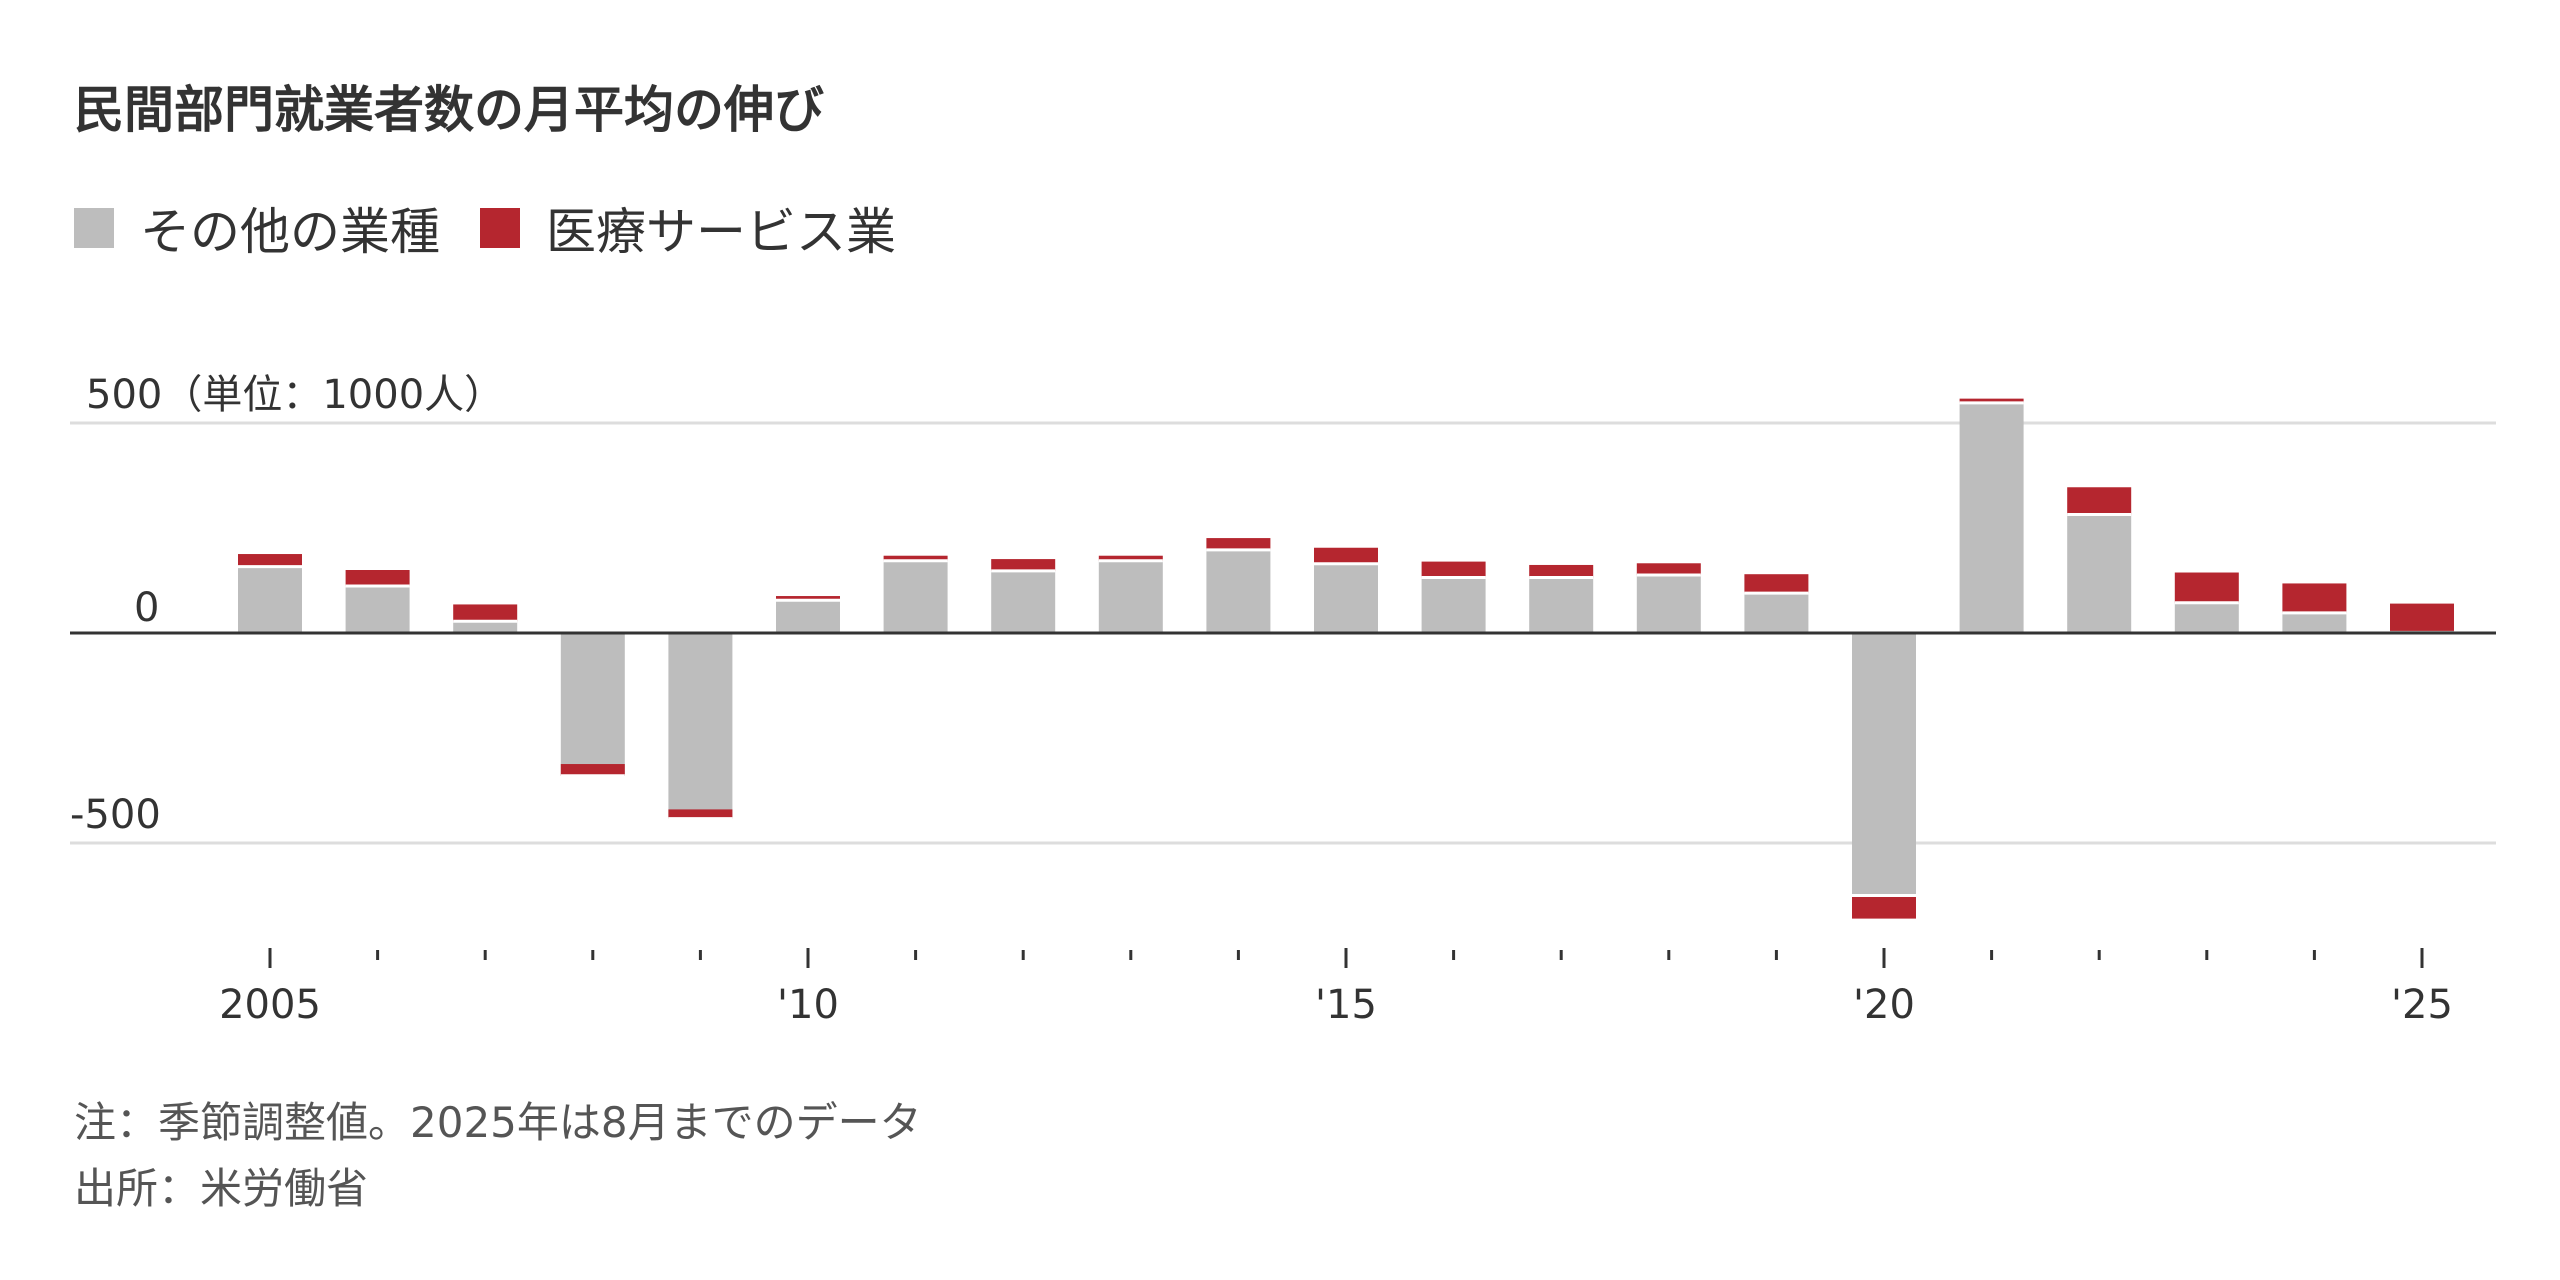  I want to click on bar-healthcare-2006, so click(377, 578).